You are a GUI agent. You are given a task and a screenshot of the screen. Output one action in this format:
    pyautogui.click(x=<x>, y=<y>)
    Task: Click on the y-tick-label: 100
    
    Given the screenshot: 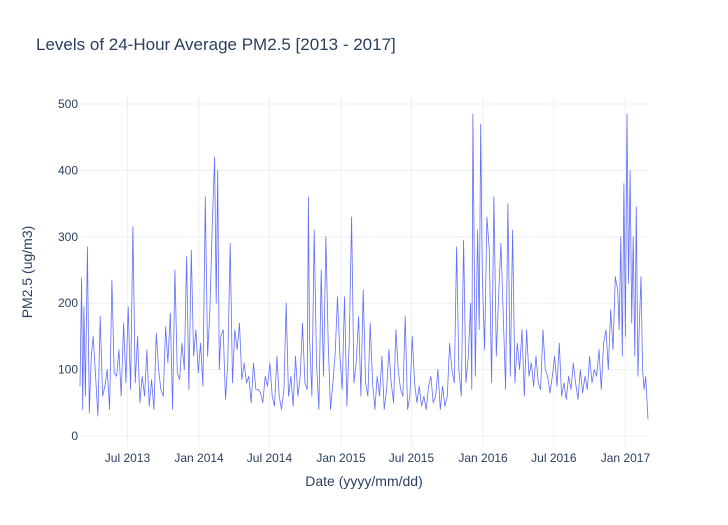 What is the action you would take?
    pyautogui.click(x=68, y=370)
    